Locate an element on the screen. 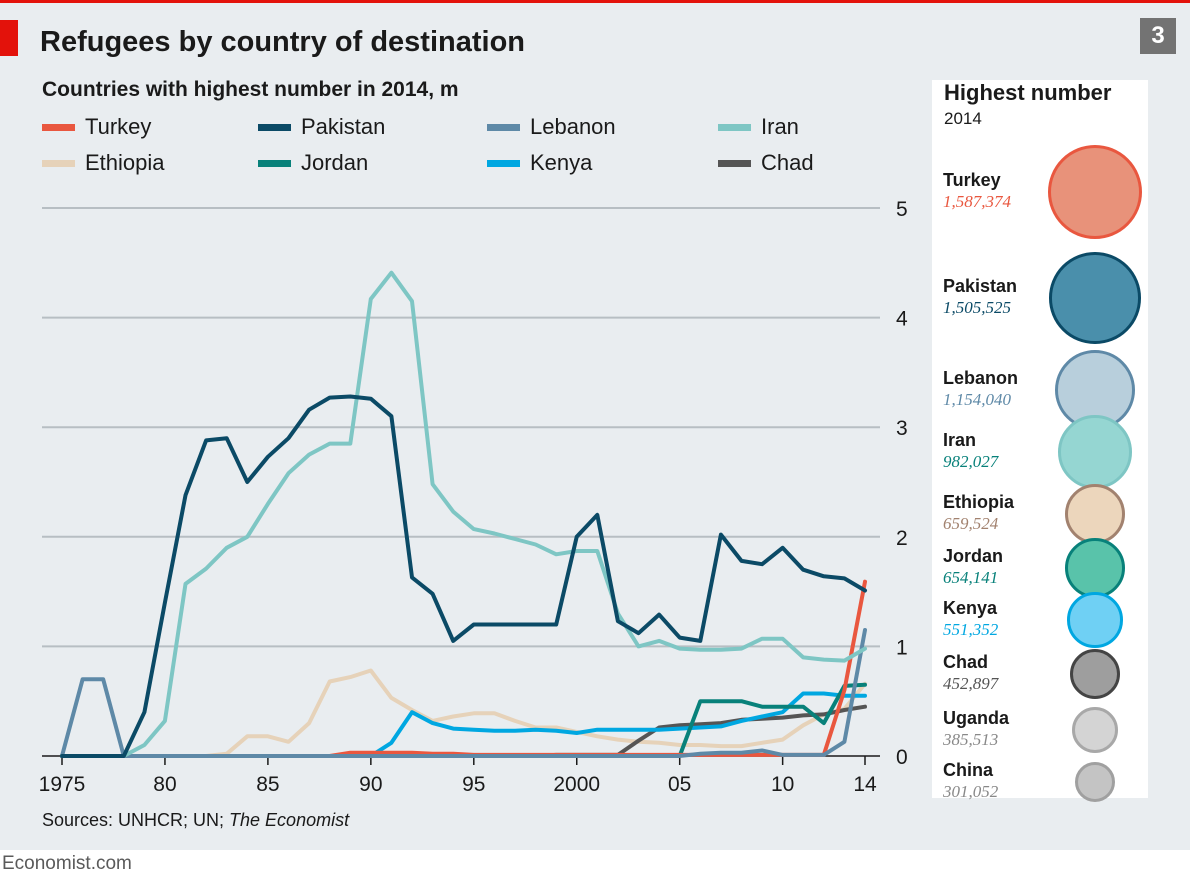 This screenshot has width=1190, height=886. bubble-country-name: China is located at coordinates (968, 770).